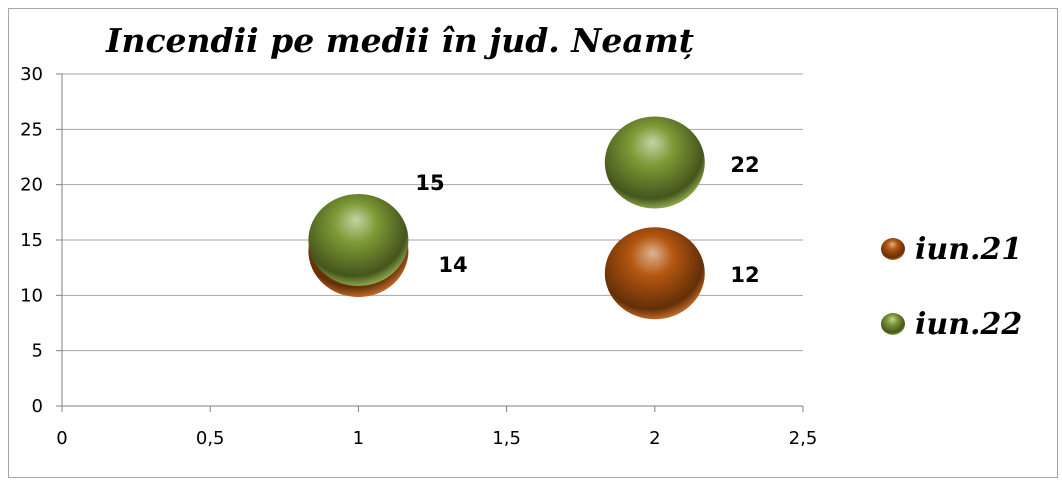 The image size is (1062, 481). What do you see at coordinates (358, 438) in the screenshot?
I see `x-tick-label: 1` at bounding box center [358, 438].